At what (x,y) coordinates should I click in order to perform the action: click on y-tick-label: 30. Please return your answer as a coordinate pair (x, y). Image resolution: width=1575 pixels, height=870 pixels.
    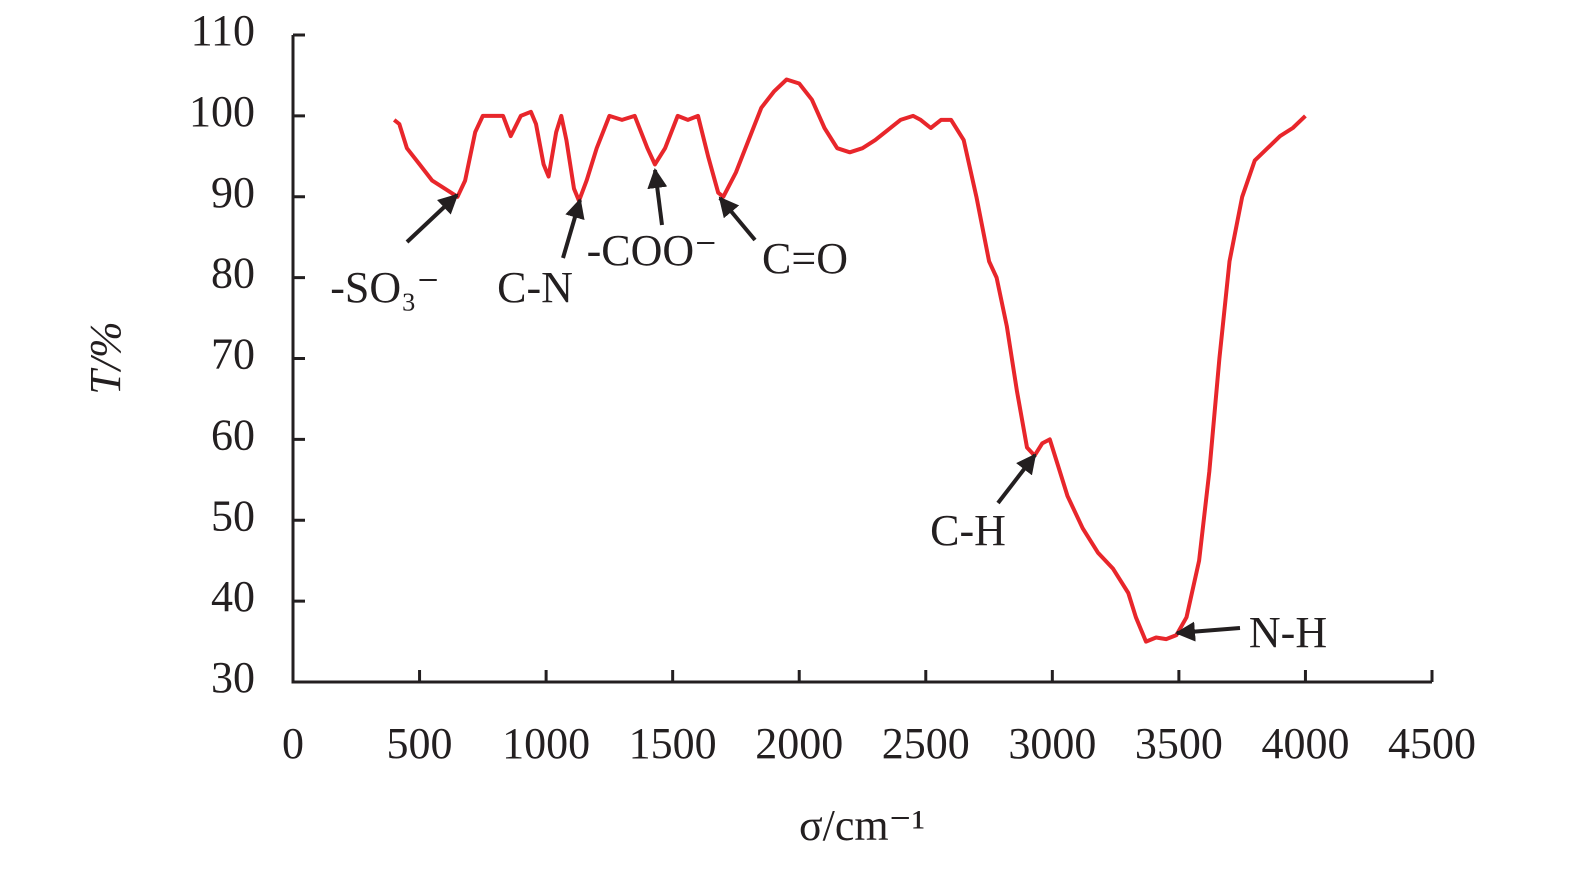
    Looking at the image, I should click on (233, 677).